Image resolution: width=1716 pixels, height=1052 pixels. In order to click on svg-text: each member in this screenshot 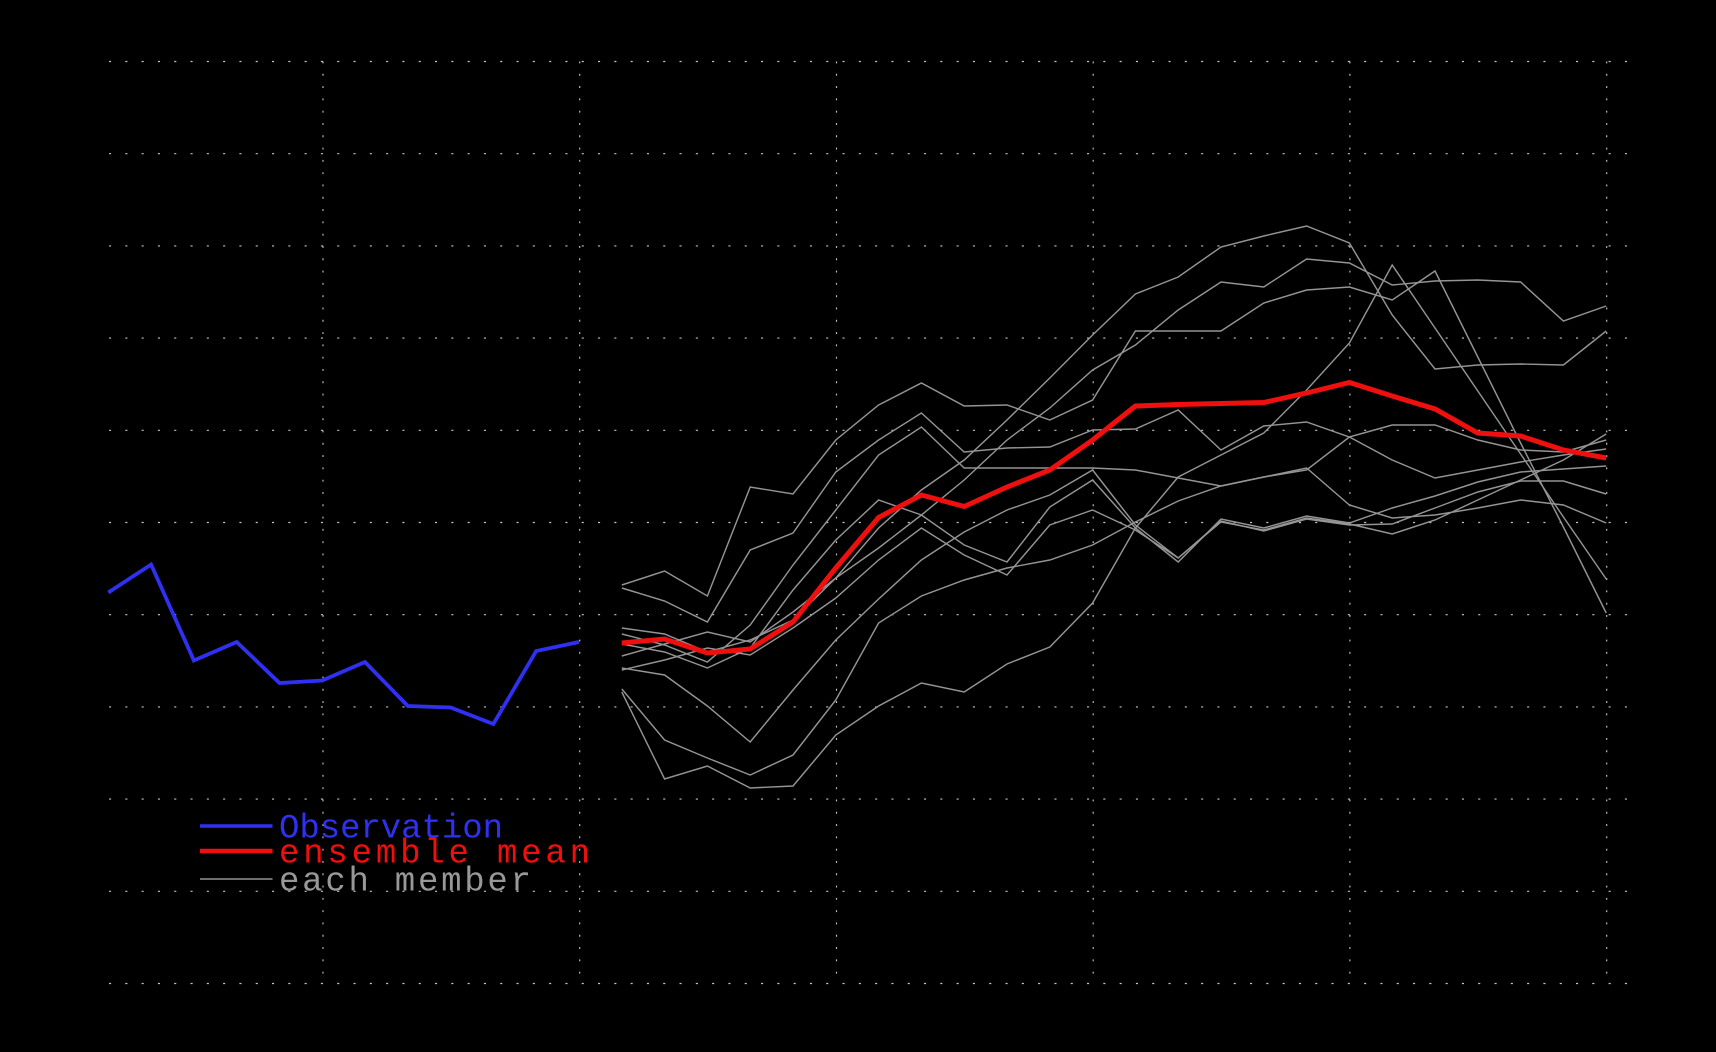, I will do `click(405, 883)`.